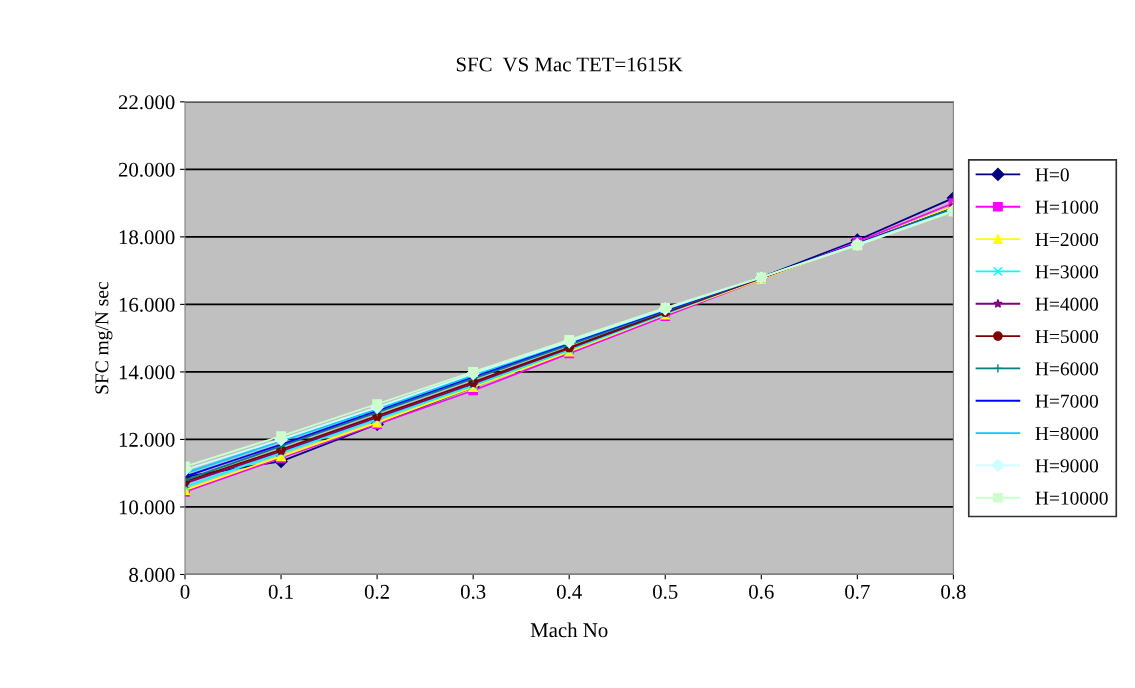 The image size is (1135, 688). Describe the element at coordinates (665, 591) in the screenshot. I see `x-tick-label: 0.5` at that location.